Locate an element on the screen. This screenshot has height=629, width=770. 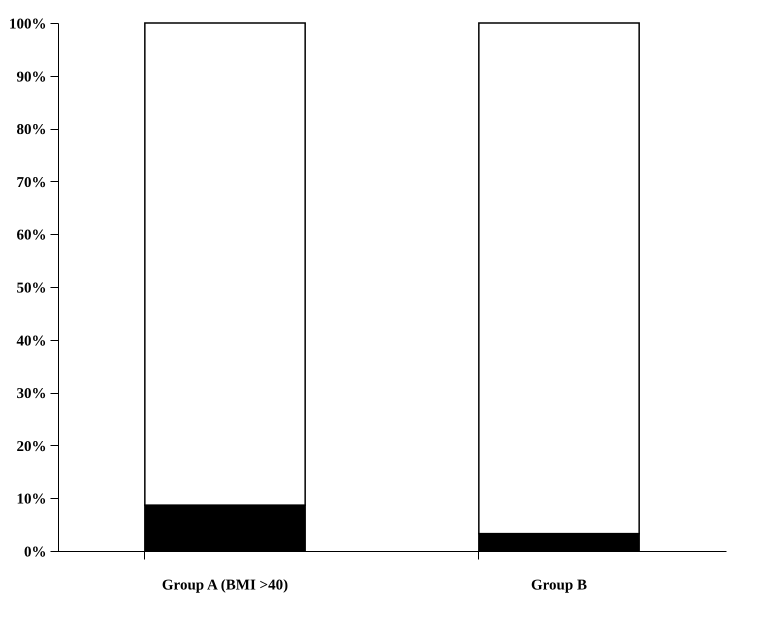
y-tick-label: 10% is located at coordinates (31, 500).